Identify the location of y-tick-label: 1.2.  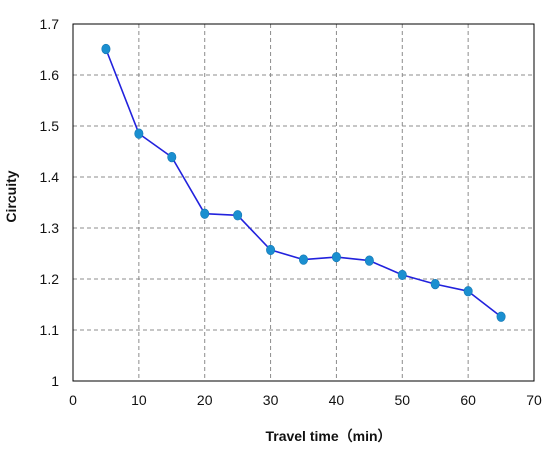
(50, 279).